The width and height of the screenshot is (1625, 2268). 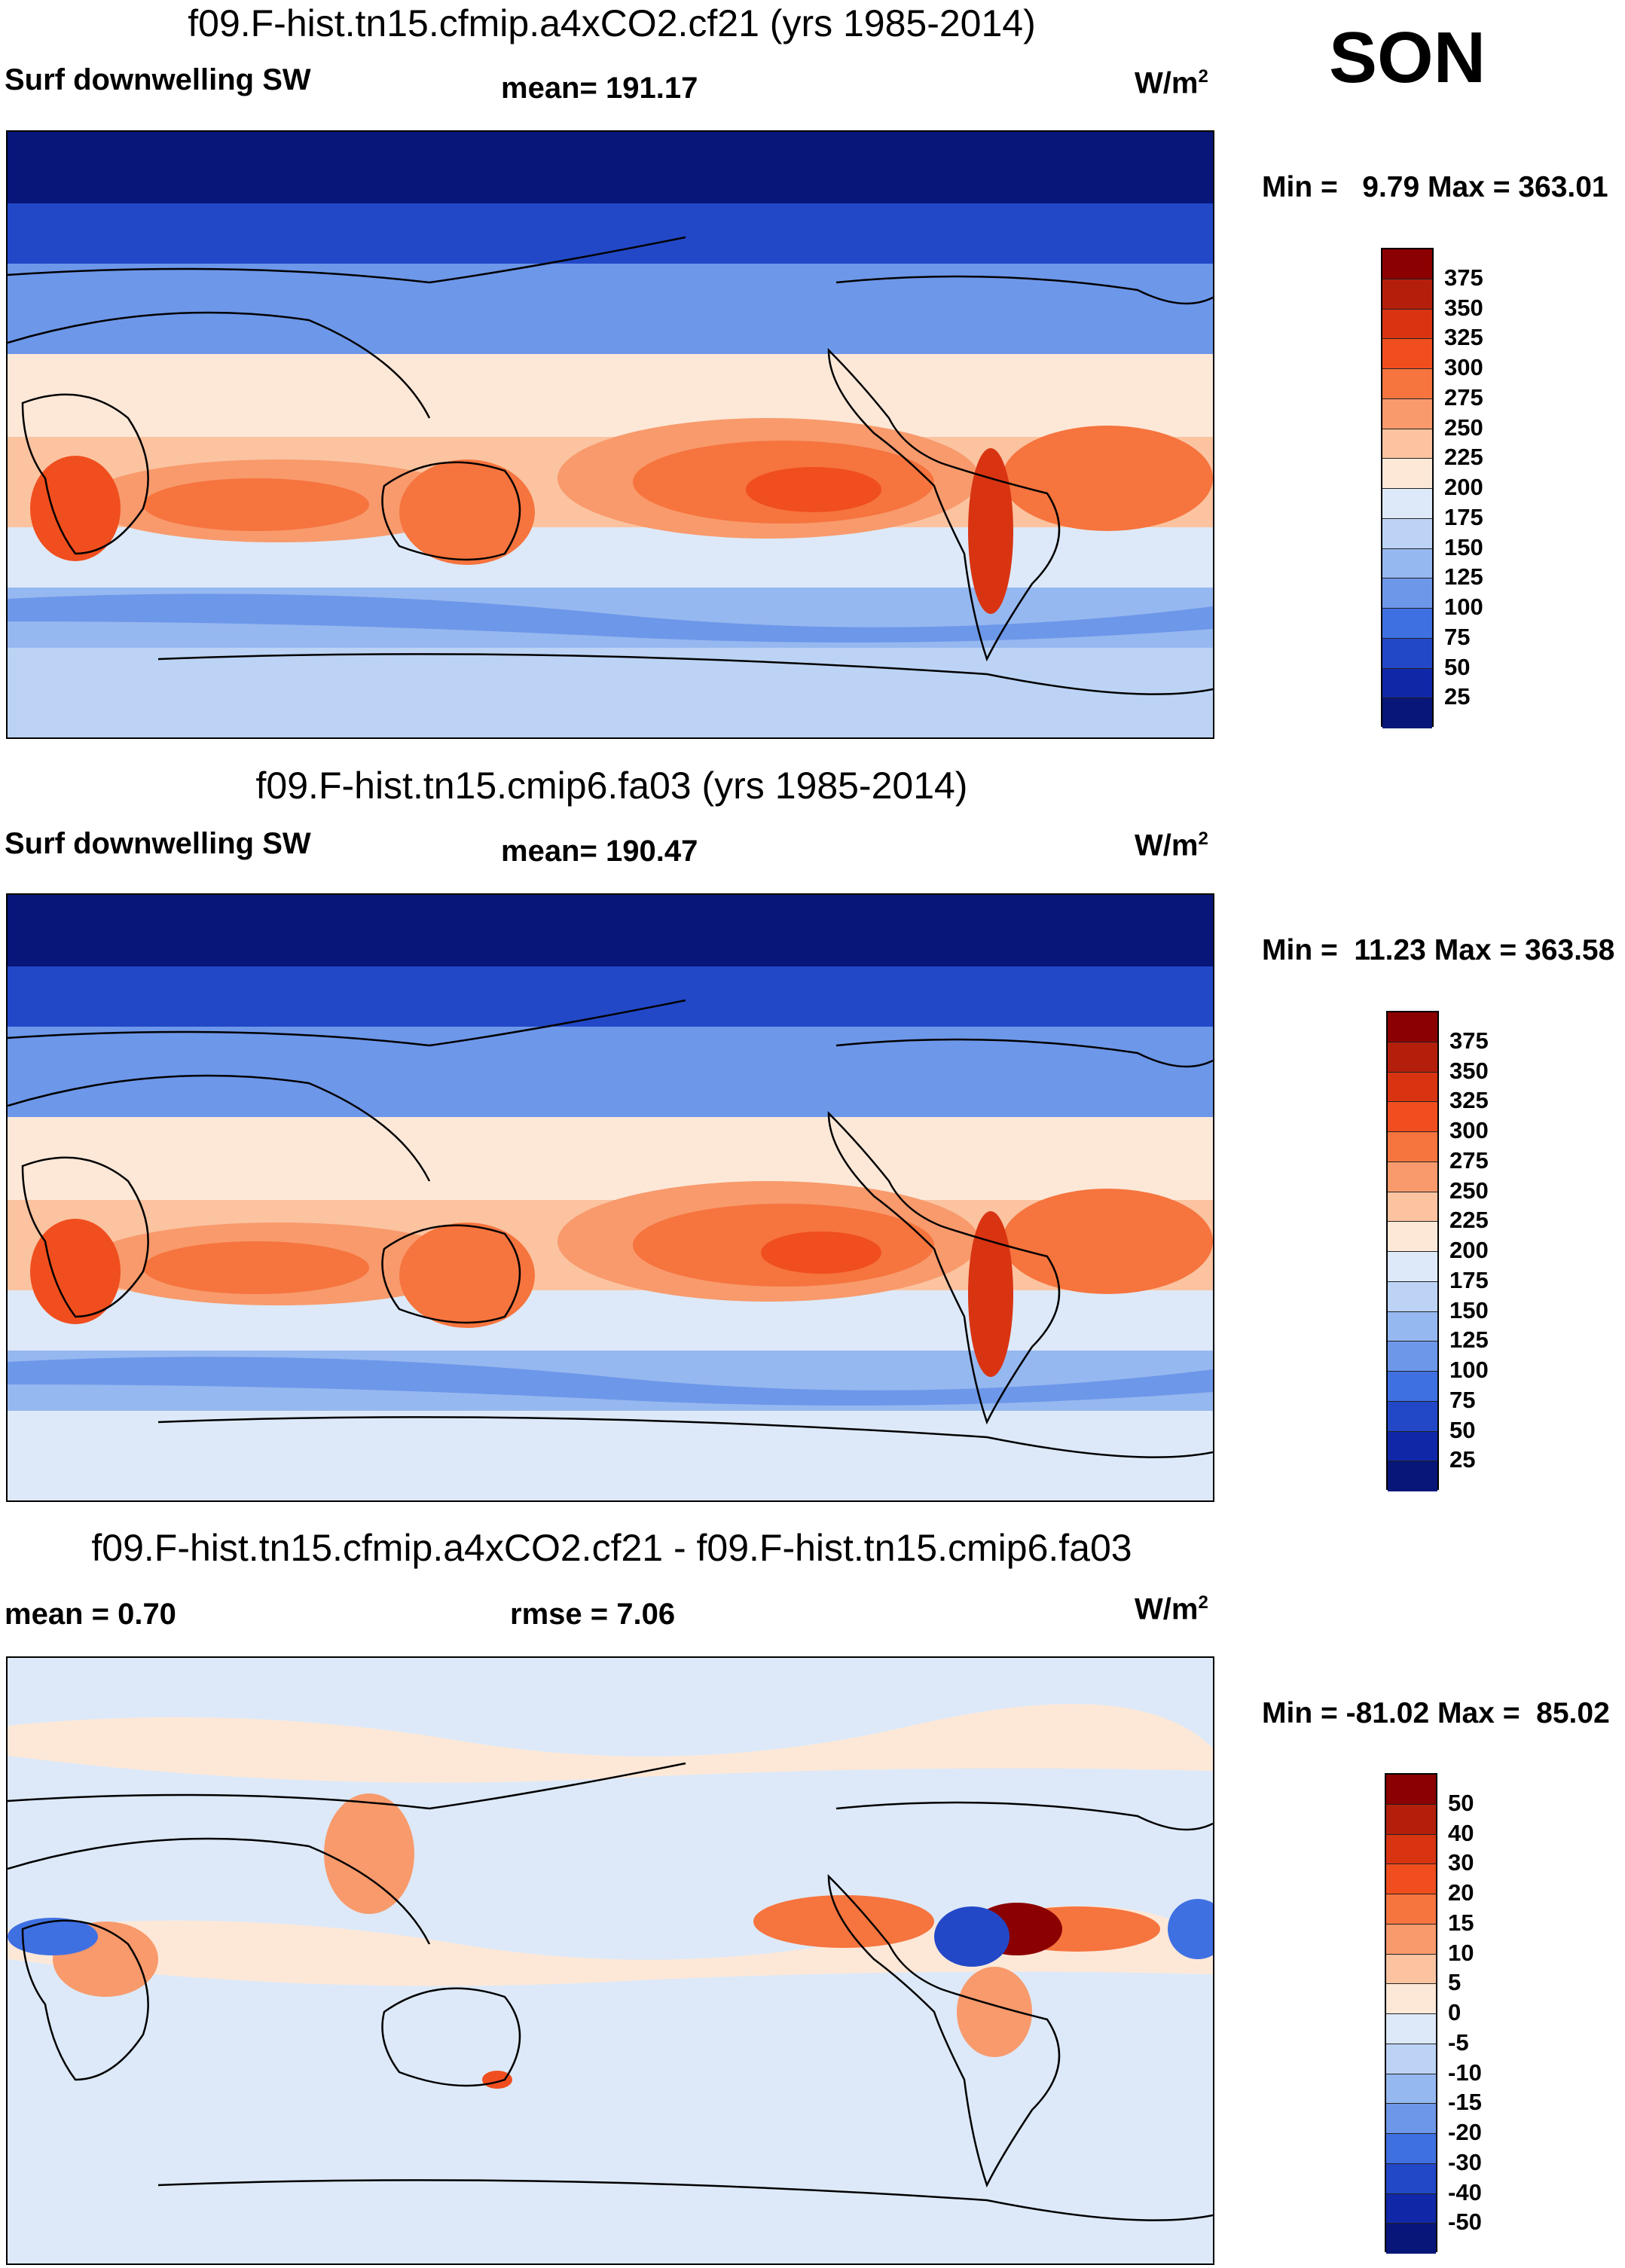 I want to click on panel3-units: W/m2, so click(x=1171, y=1609).